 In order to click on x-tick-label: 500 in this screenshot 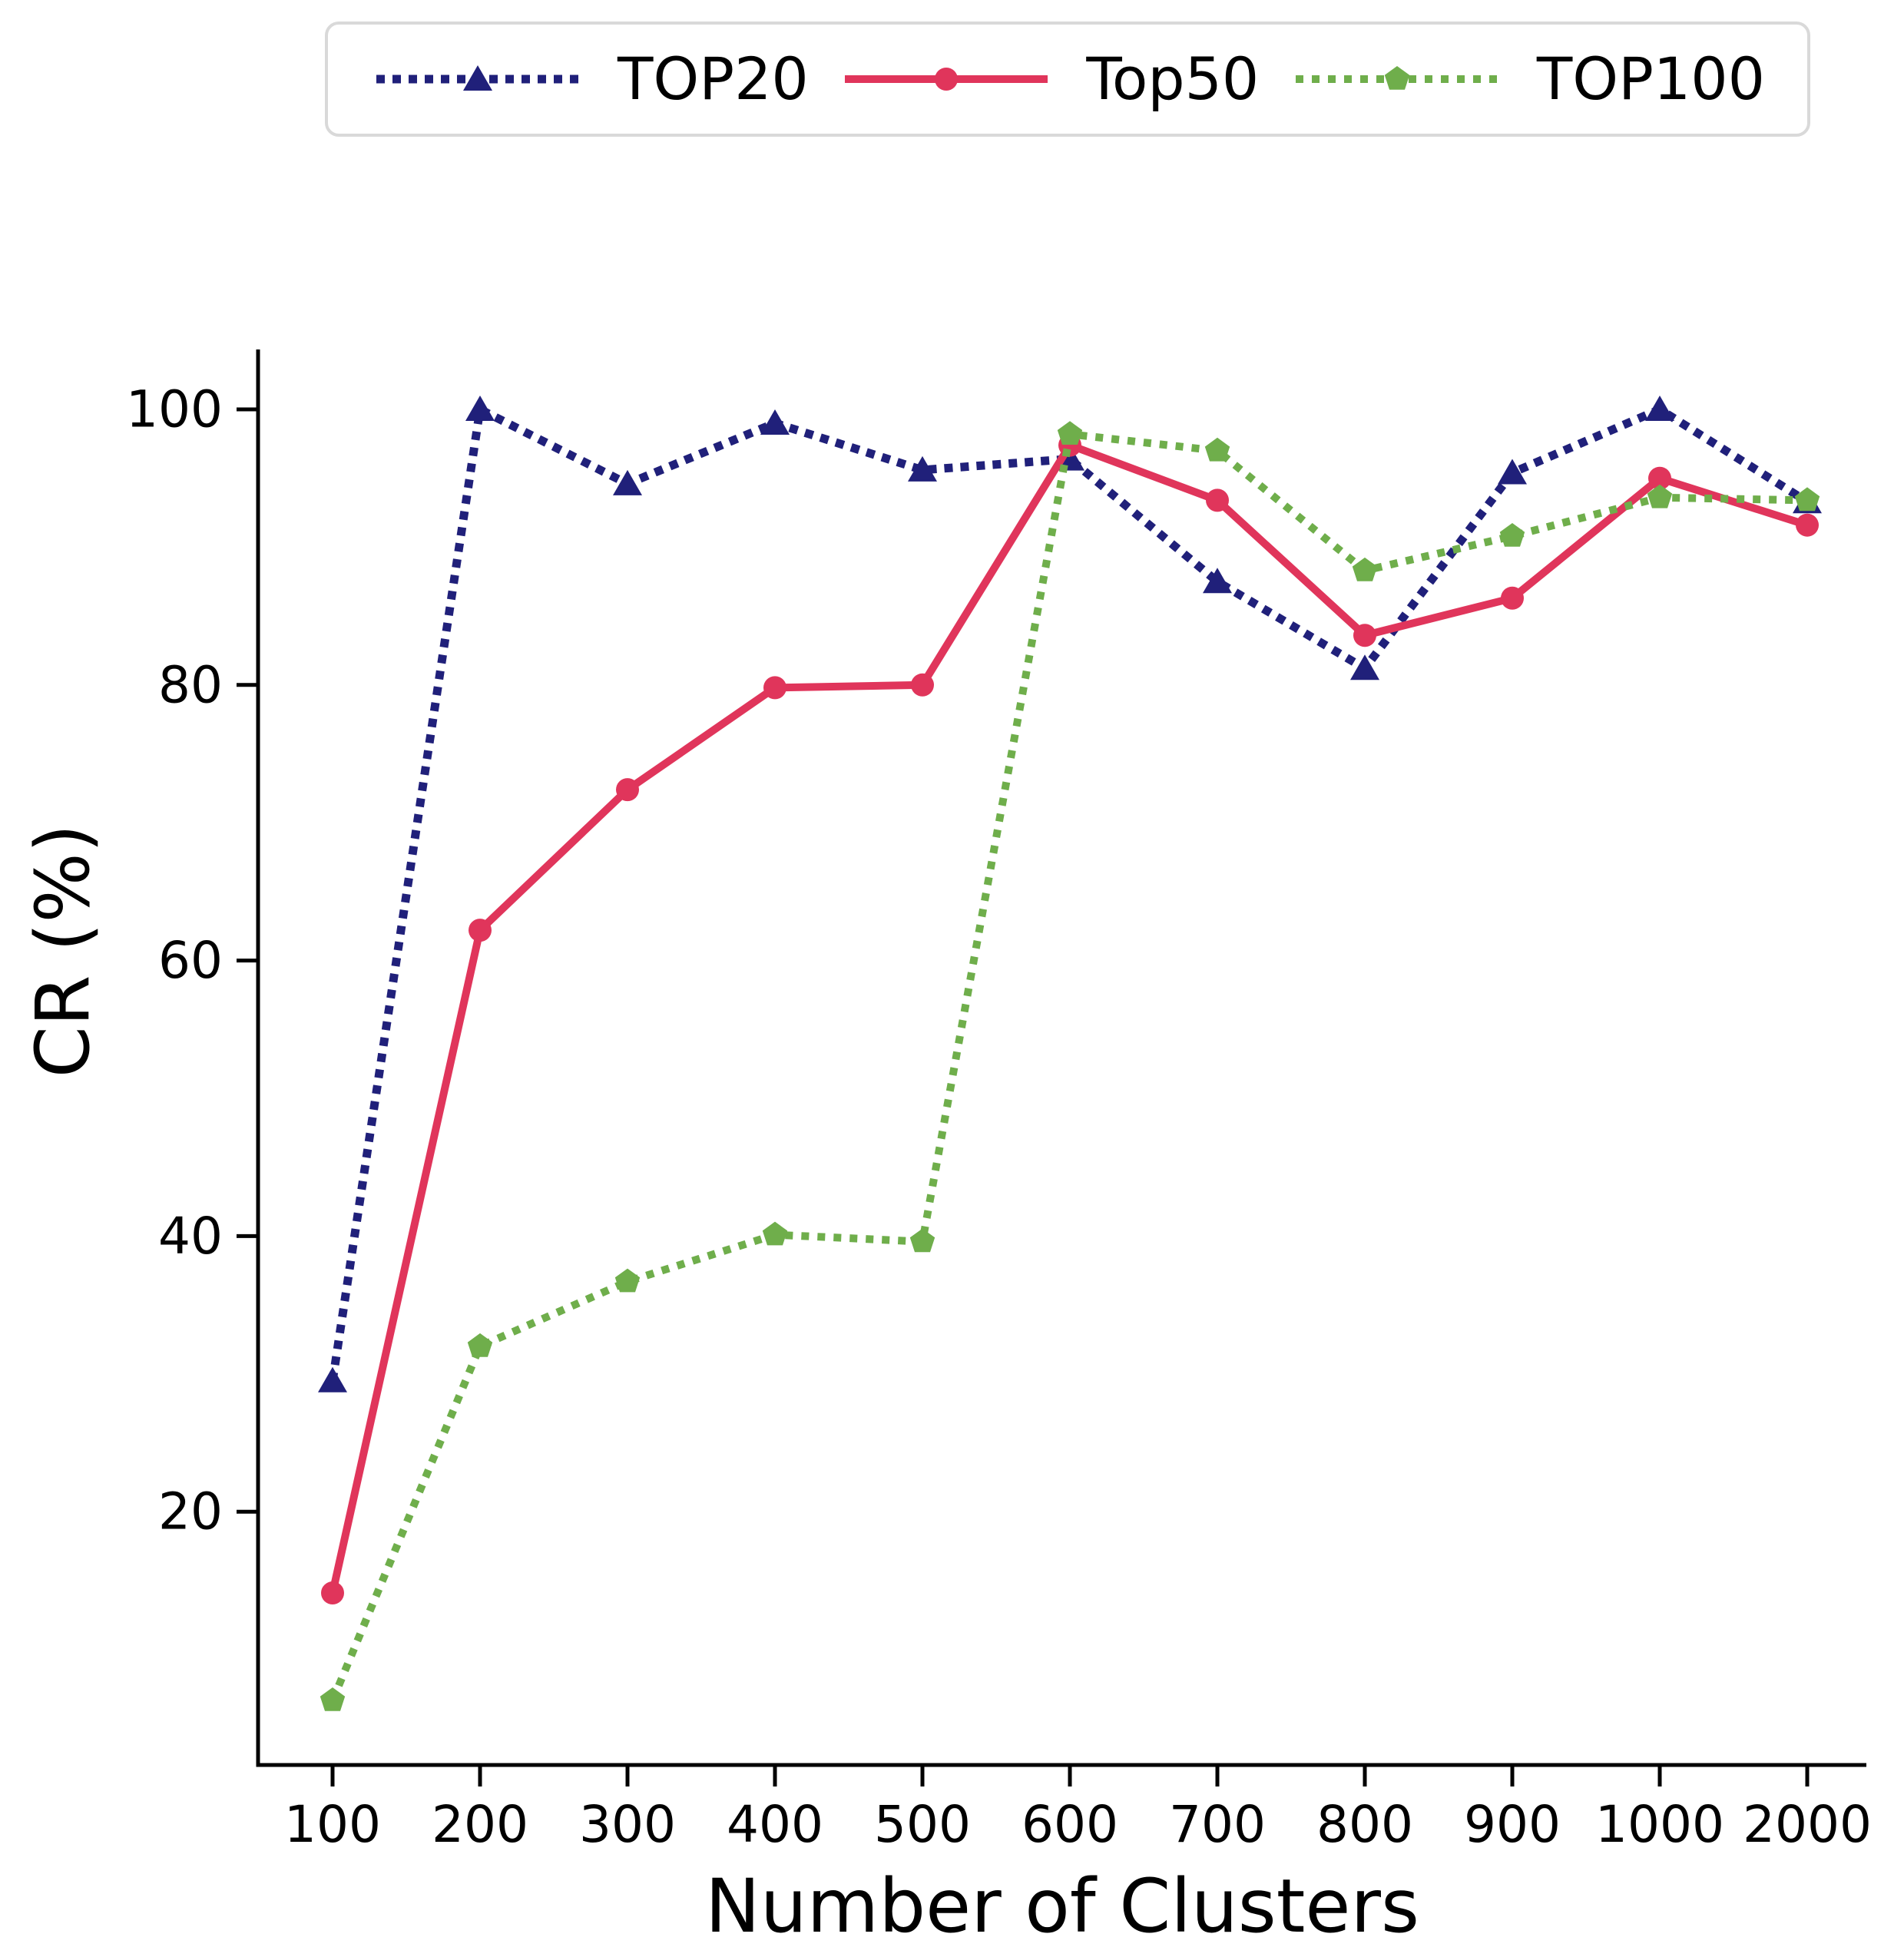, I will do `click(923, 1824)`.